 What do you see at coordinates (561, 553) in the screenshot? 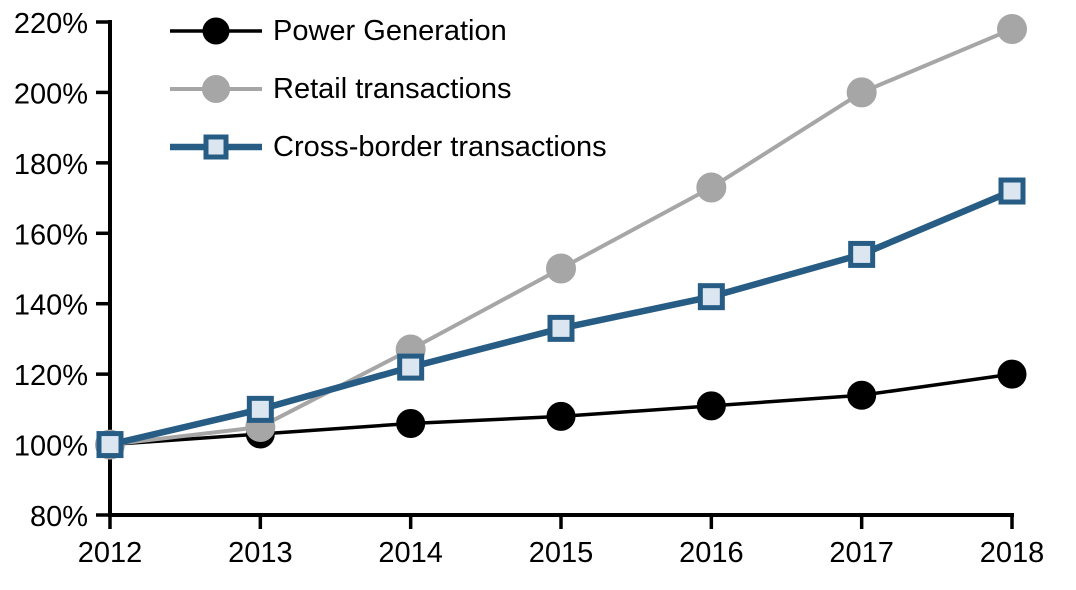
I see `x-tick-label: 2015` at bounding box center [561, 553].